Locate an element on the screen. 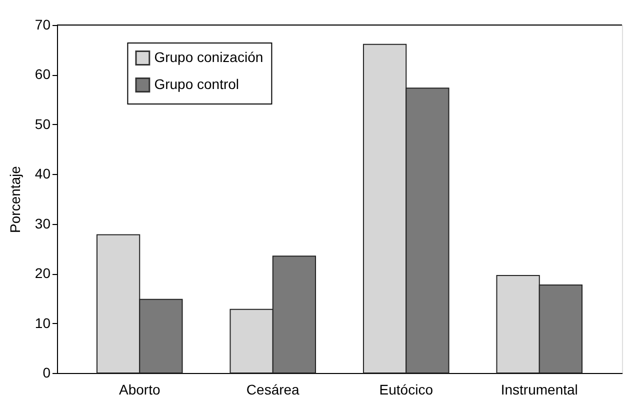 The width and height of the screenshot is (627, 405). y-tick-label: 0 is located at coordinates (46, 372).